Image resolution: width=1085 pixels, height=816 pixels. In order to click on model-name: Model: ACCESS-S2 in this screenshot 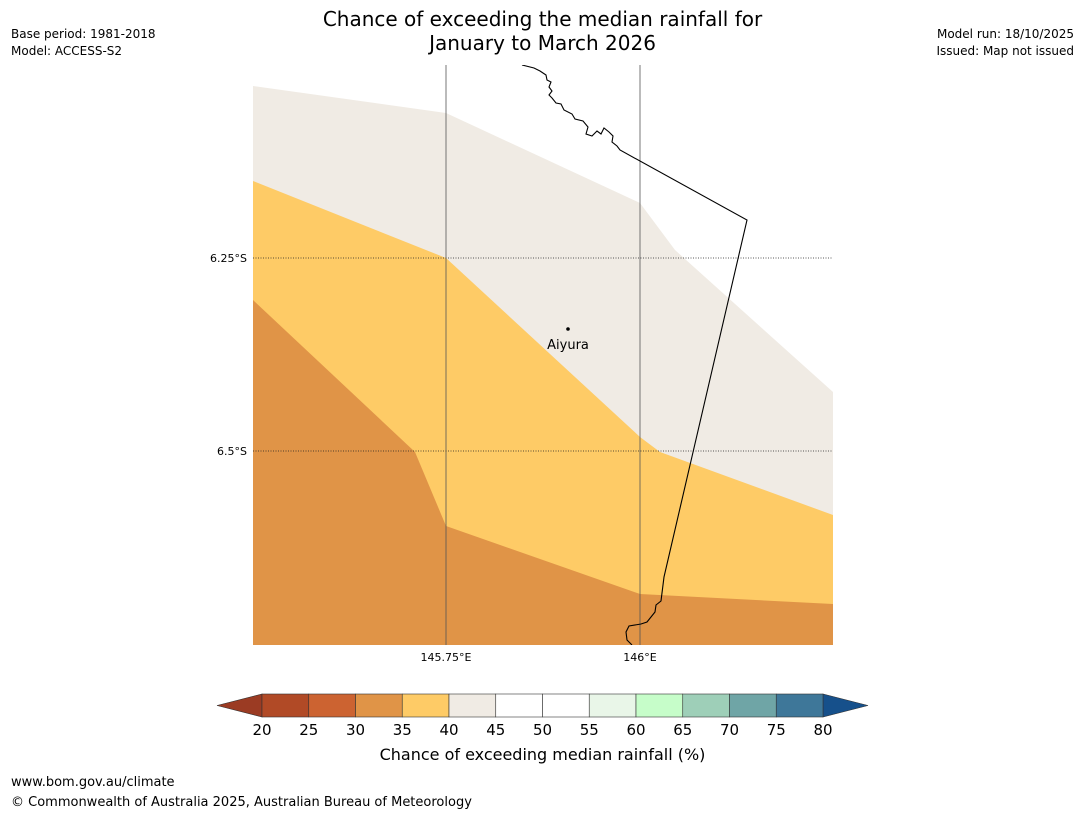, I will do `click(67, 51)`.